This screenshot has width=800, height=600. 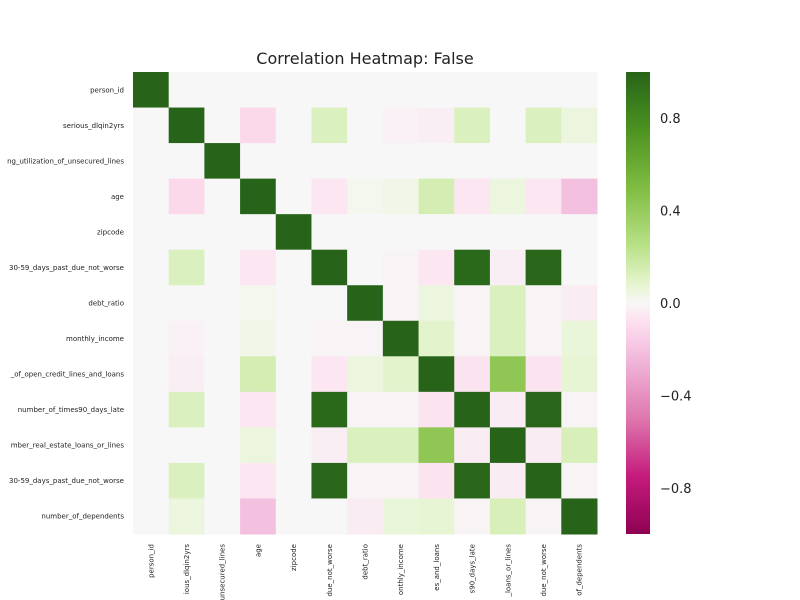 What do you see at coordinates (543, 516) in the screenshot?
I see `heatmap-cell-r12-c11` at bounding box center [543, 516].